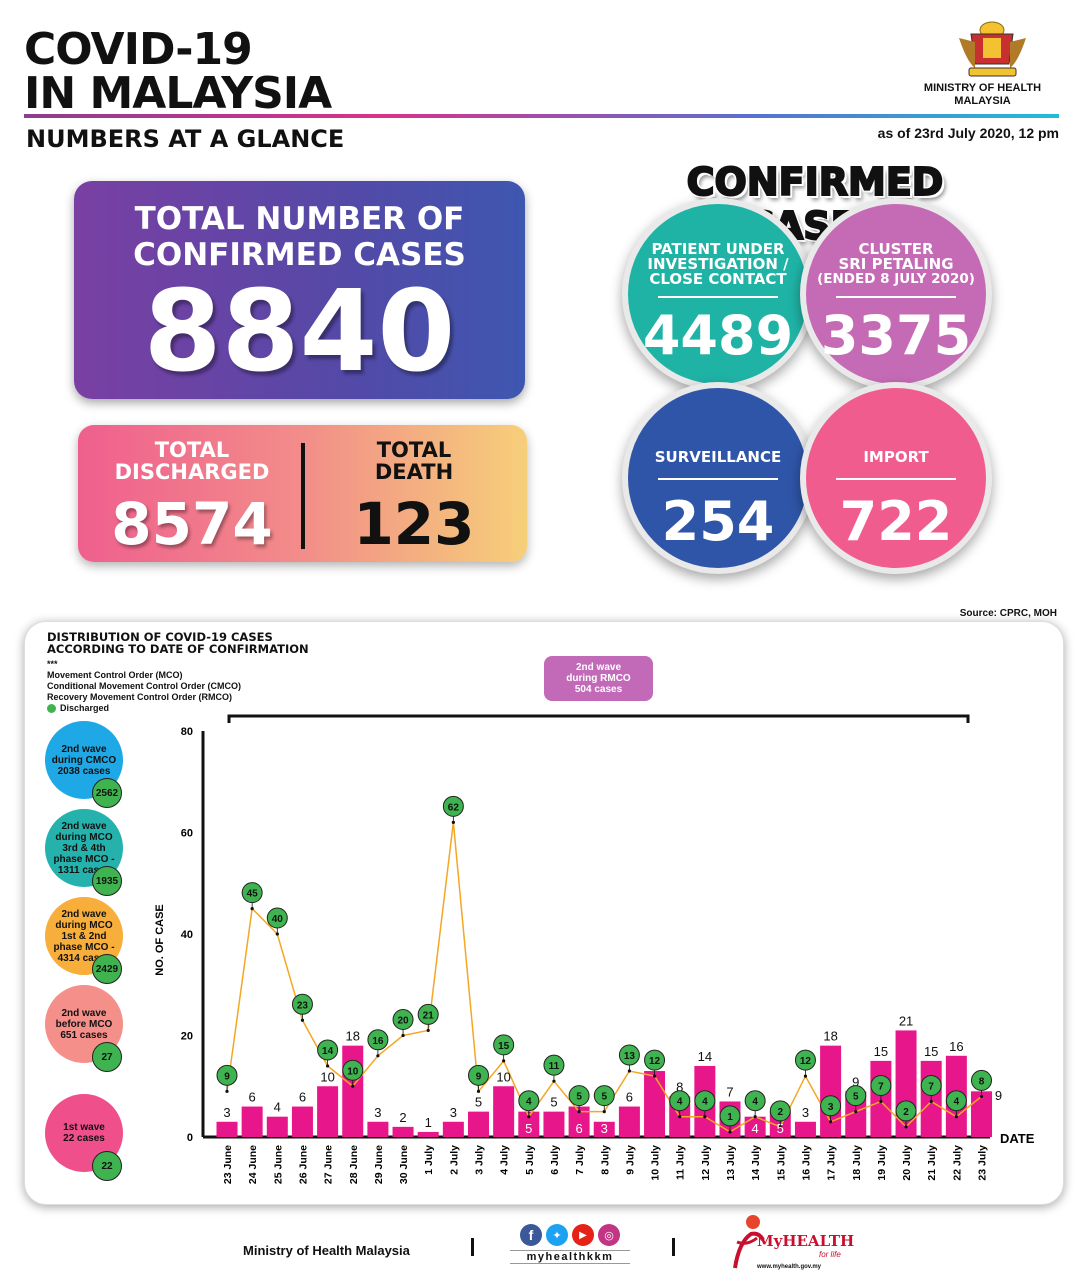  I want to click on cluster-divider, so click(896, 297).